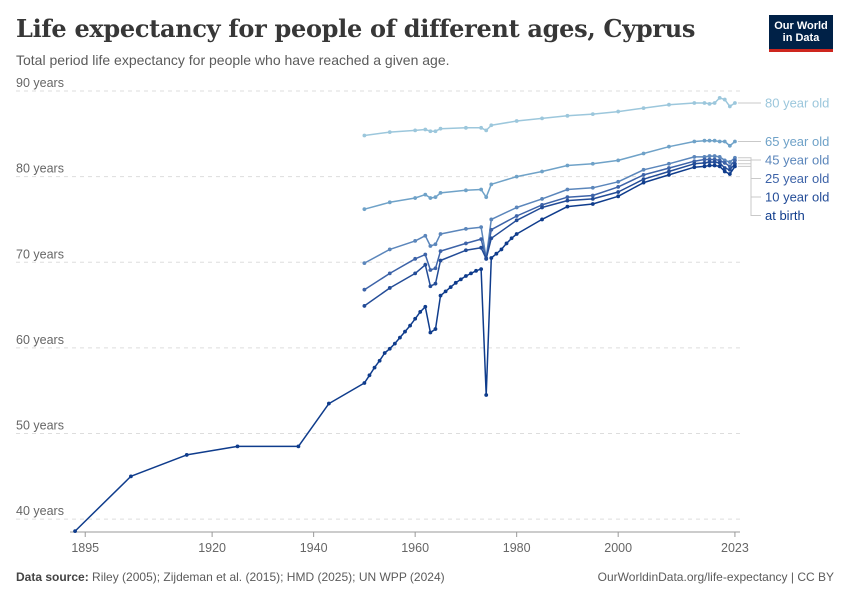 The height and width of the screenshot is (600, 850). Describe the element at coordinates (801, 26) in the screenshot. I see `logo-line-1: Our World` at that location.